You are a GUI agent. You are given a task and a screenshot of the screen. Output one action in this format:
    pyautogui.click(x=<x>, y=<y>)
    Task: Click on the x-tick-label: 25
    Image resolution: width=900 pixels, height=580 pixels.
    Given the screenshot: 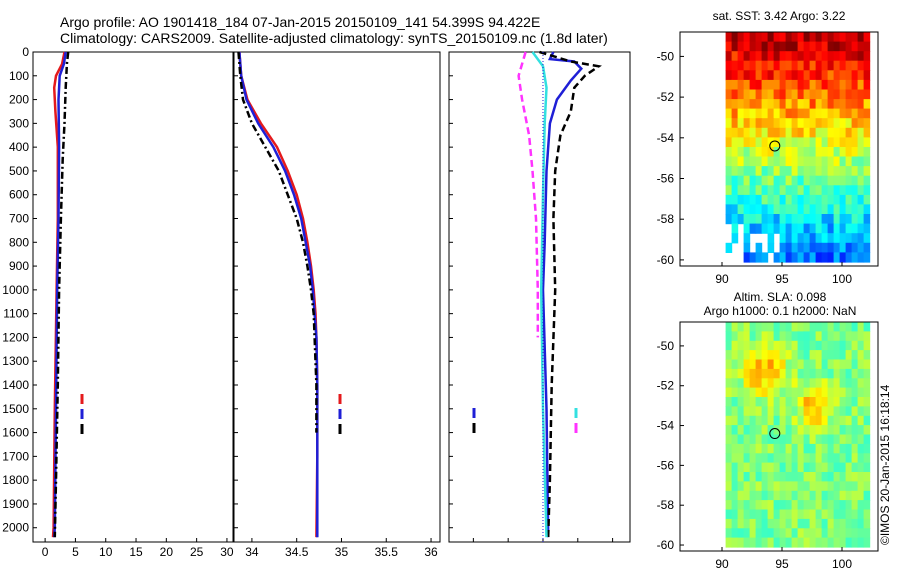 What is the action you would take?
    pyautogui.click(x=197, y=552)
    